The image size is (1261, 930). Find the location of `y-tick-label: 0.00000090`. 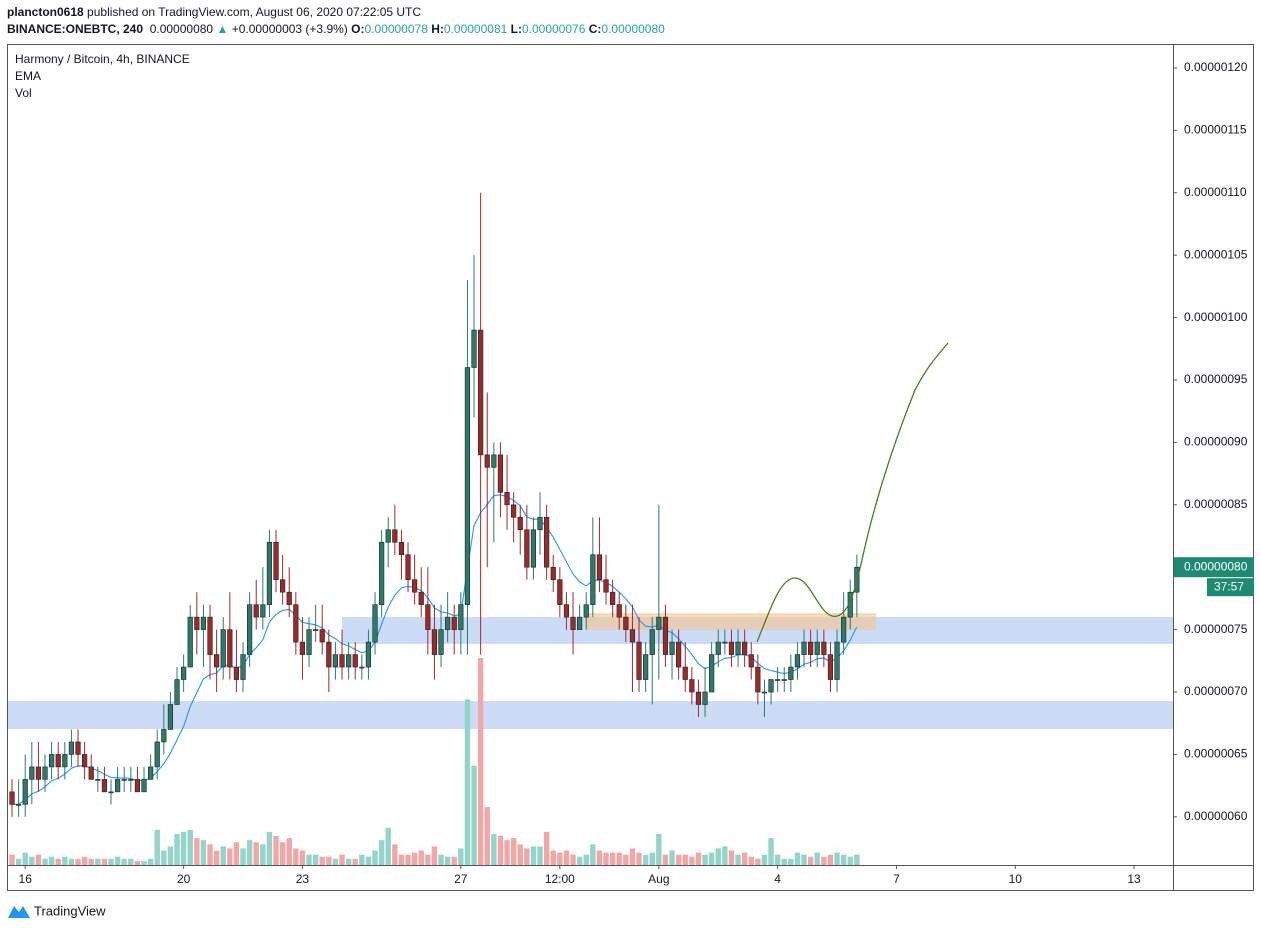

y-tick-label: 0.00000090 is located at coordinates (1216, 442).